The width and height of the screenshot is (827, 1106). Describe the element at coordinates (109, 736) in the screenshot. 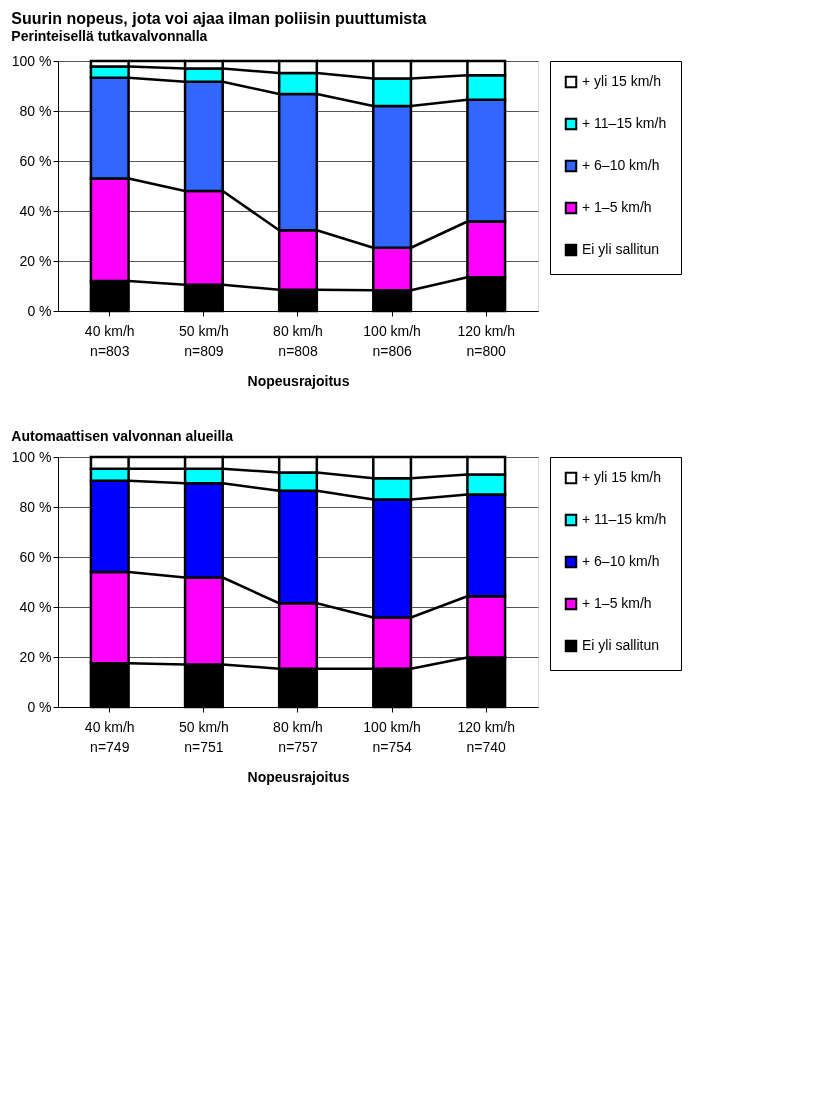

I see `x-tick-label: 40 km/h n=749` at that location.